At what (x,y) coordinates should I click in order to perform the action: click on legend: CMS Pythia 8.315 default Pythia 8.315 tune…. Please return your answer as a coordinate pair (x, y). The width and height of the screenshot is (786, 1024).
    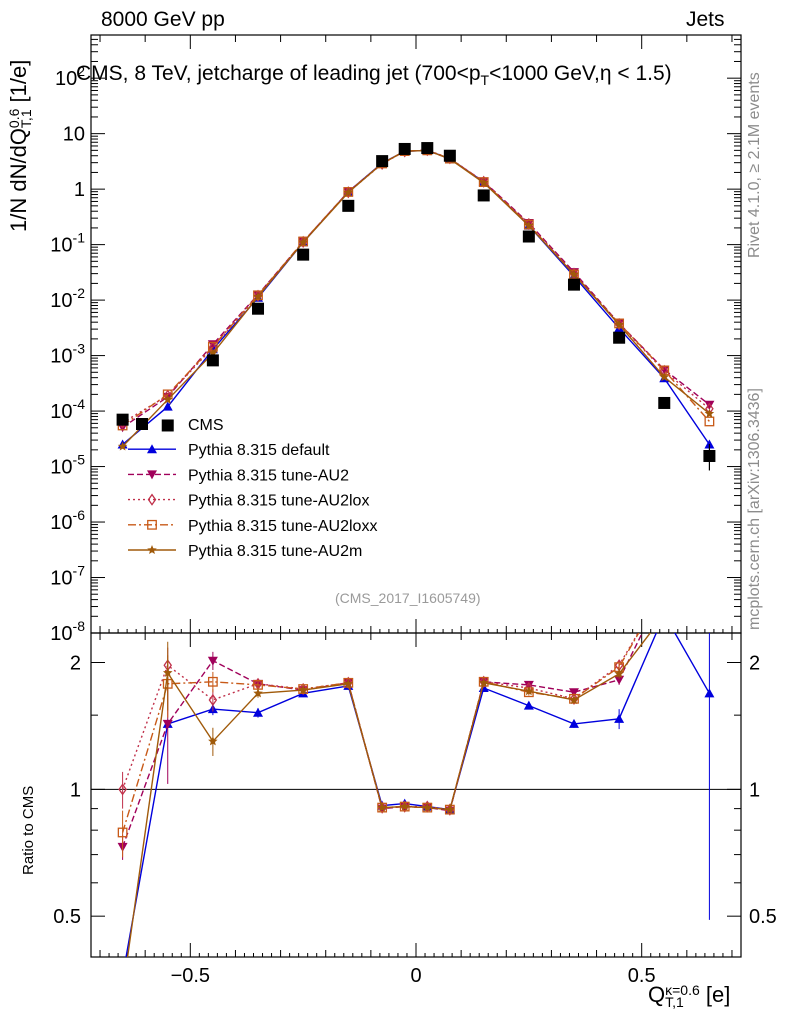
    Looking at the image, I should click on (252, 488).